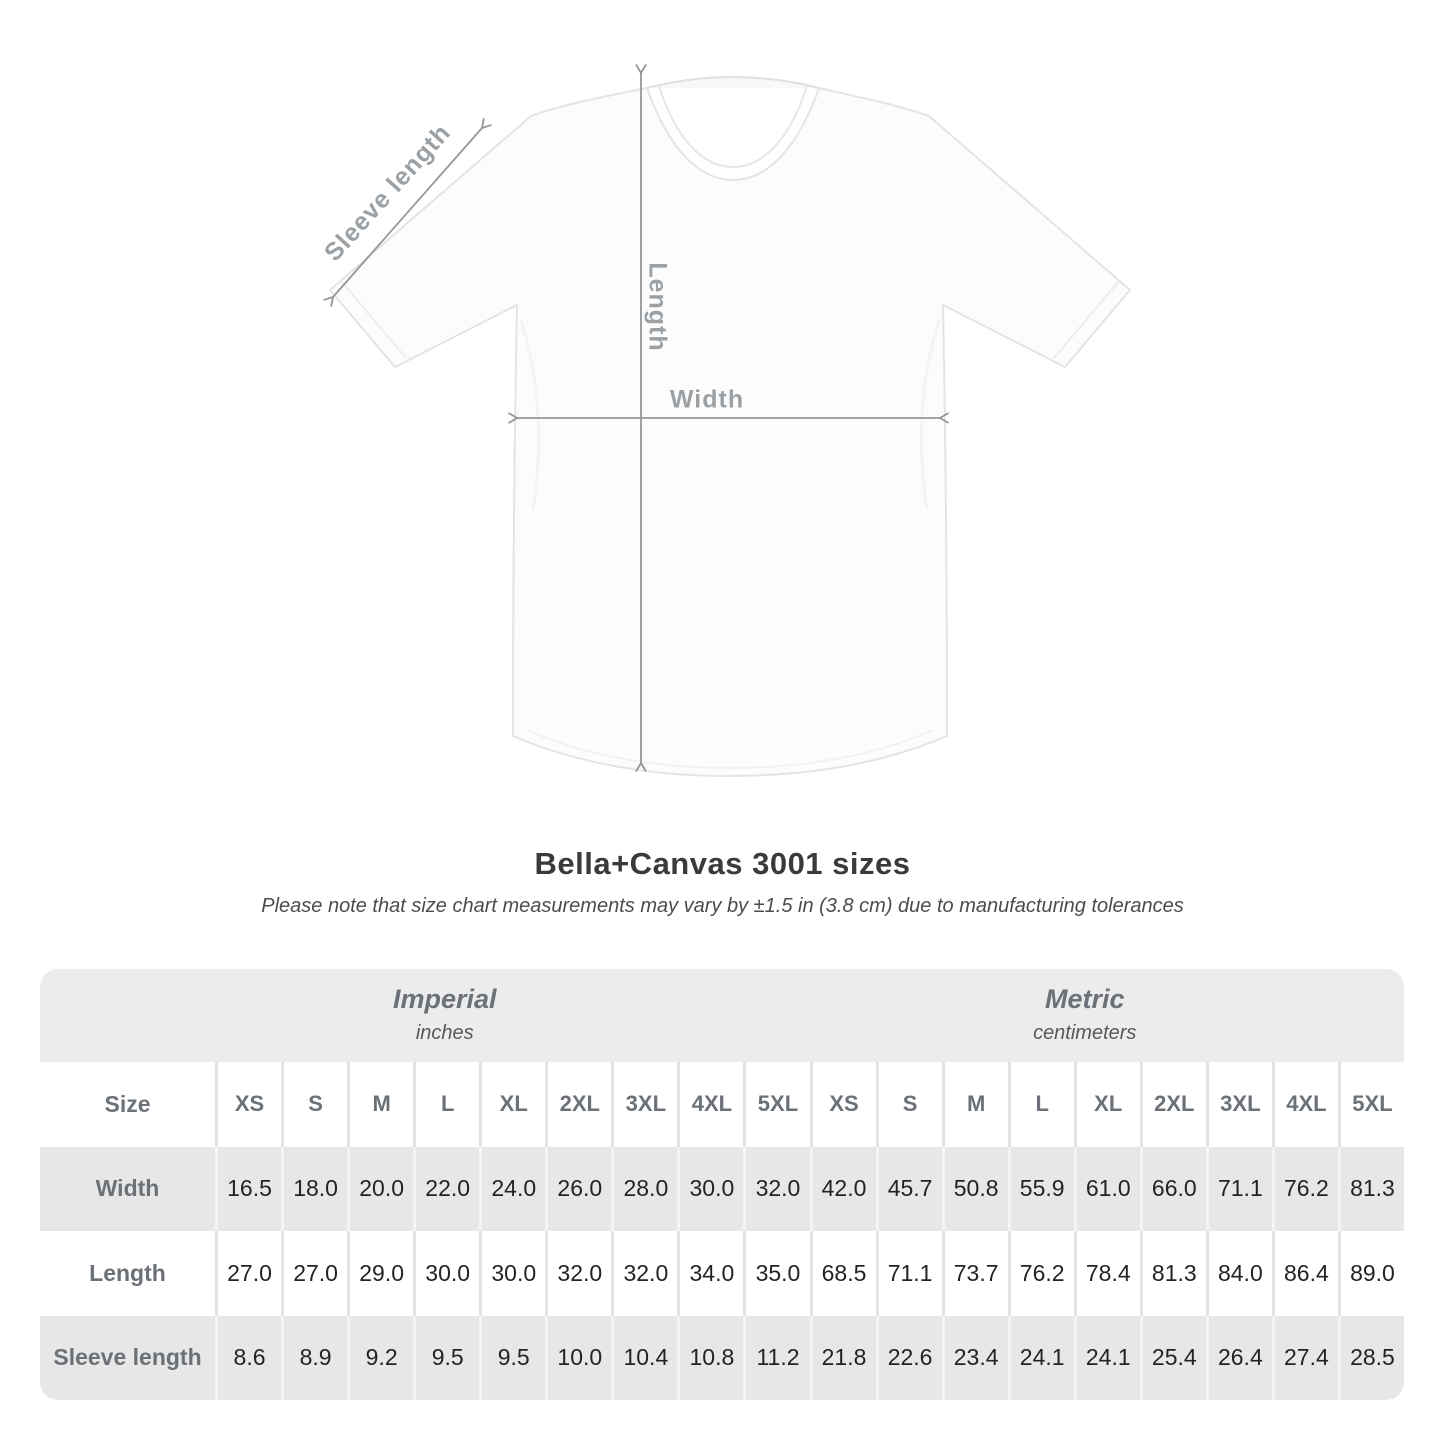 The image size is (1445, 1445). What do you see at coordinates (730, 749) in the screenshot?
I see `hem-stitch` at bounding box center [730, 749].